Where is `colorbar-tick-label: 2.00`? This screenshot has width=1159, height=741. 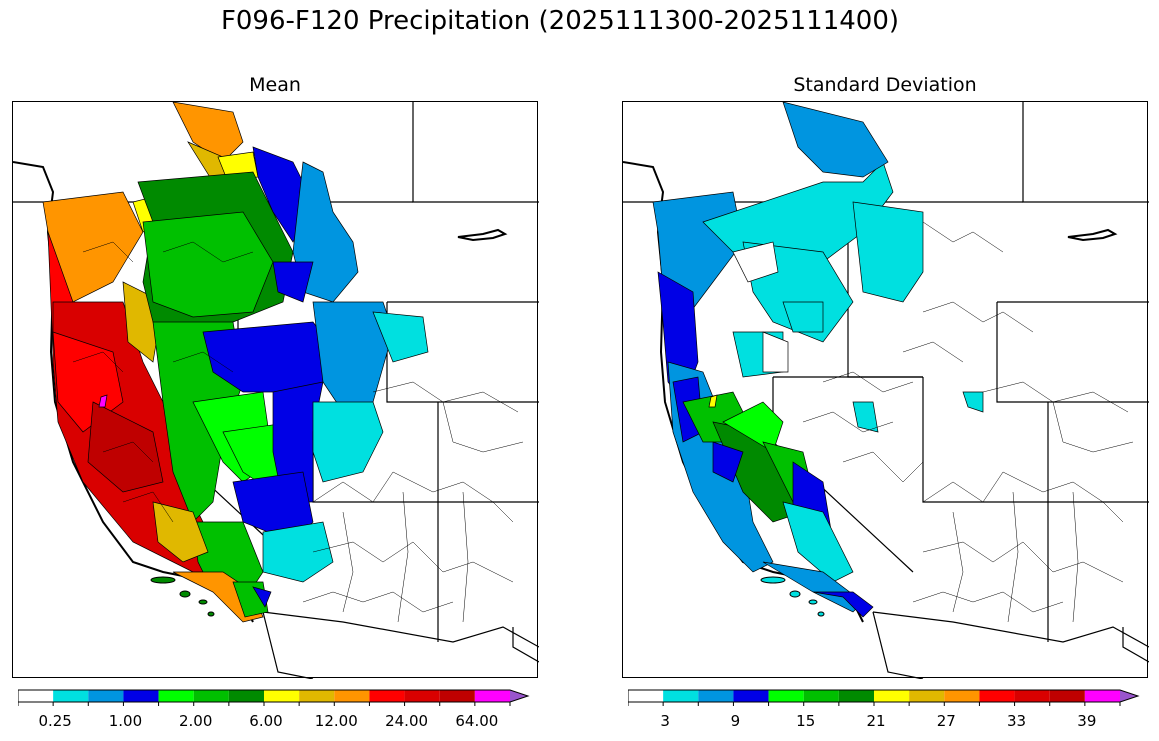 colorbar-tick-label: 2.00 is located at coordinates (196, 721).